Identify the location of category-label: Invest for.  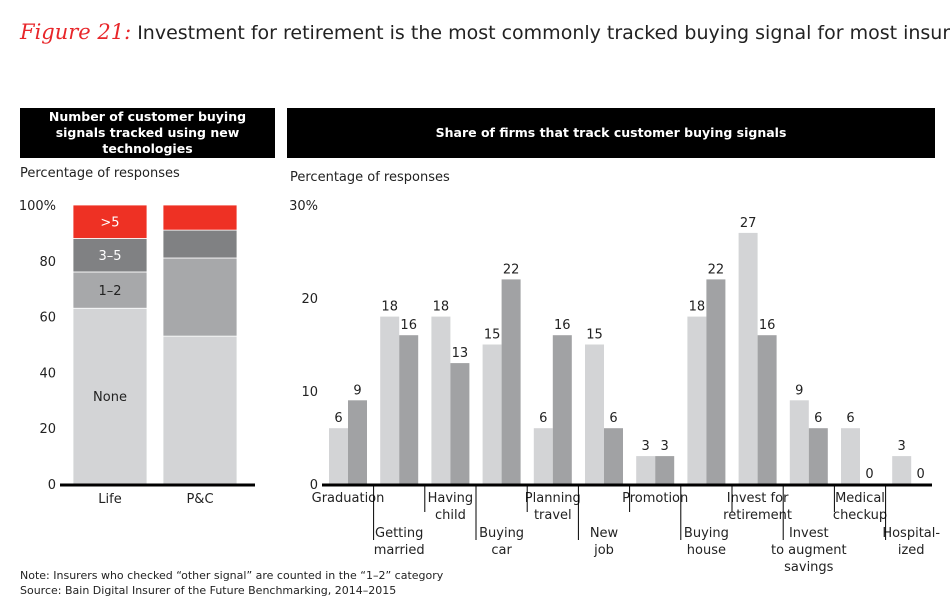
(758, 498).